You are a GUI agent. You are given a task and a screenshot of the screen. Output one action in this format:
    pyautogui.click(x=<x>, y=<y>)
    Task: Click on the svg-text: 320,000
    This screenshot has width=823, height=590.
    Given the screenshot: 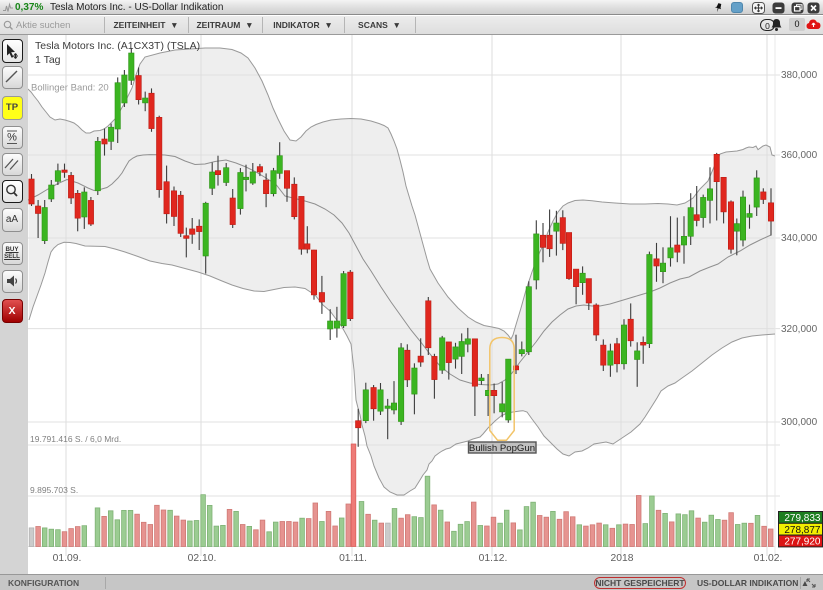 What is the action you would take?
    pyautogui.click(x=799, y=329)
    